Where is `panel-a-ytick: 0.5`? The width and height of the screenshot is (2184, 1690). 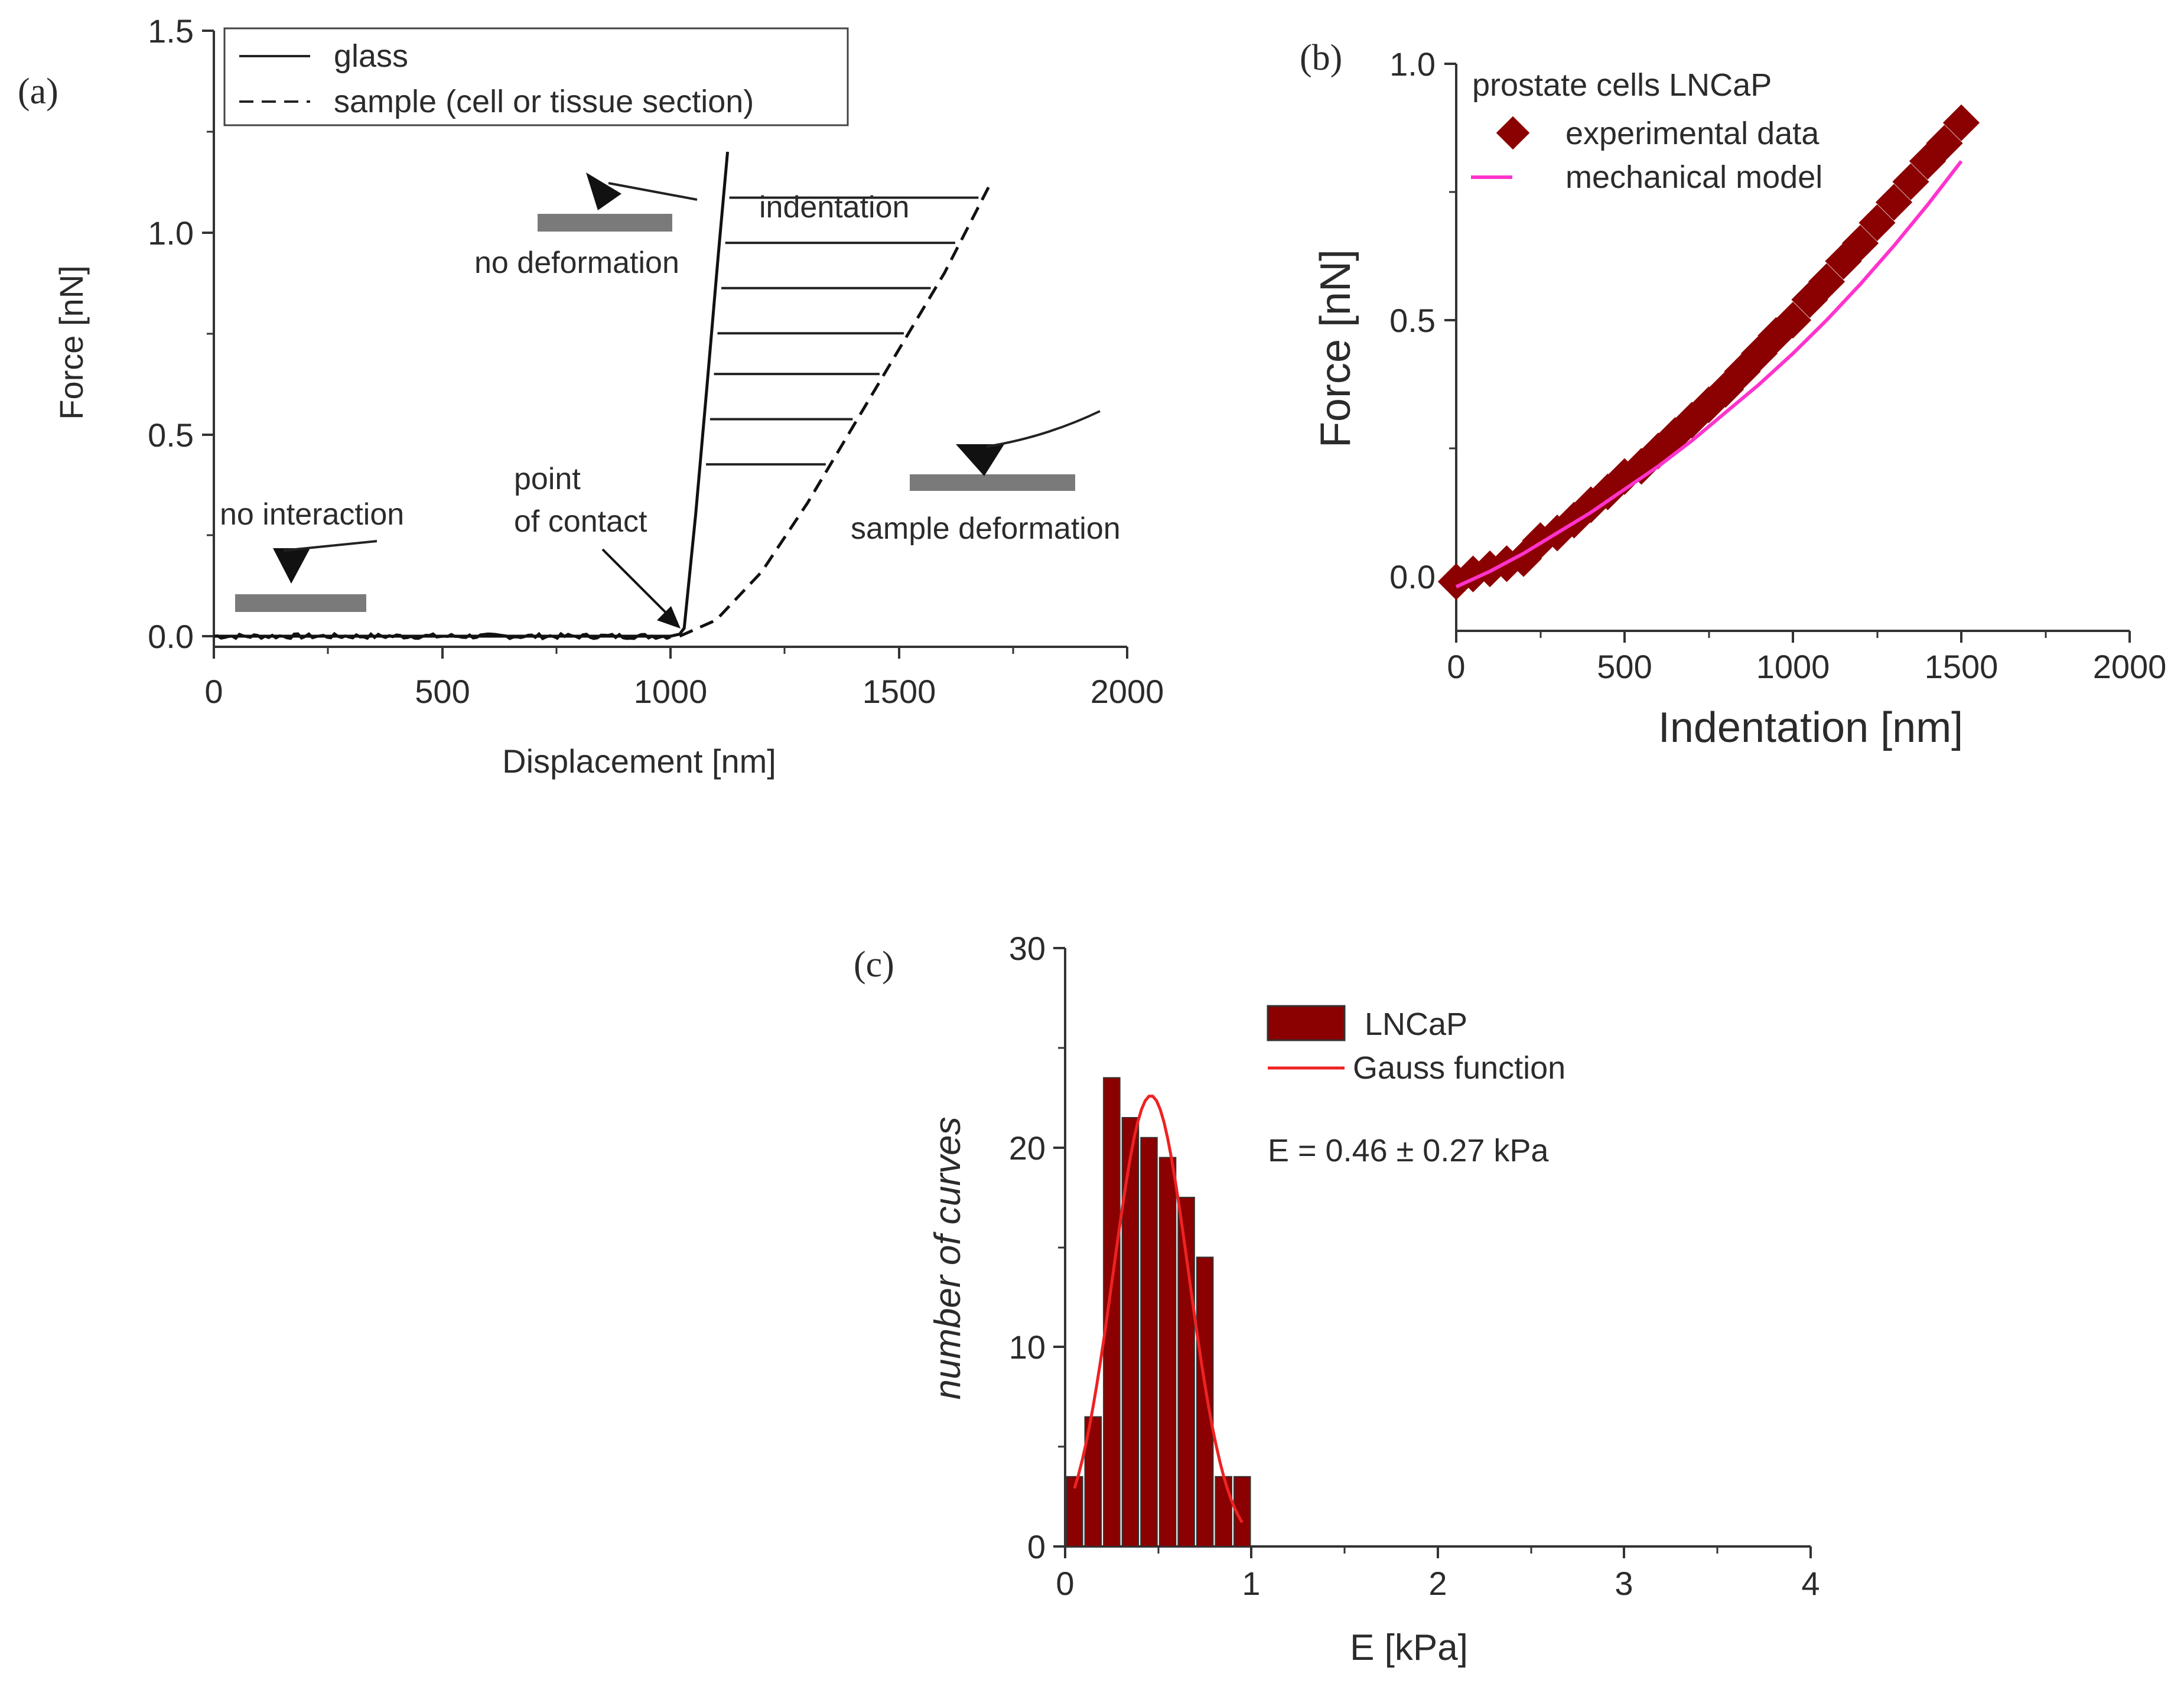 panel-a-ytick: 0.5 is located at coordinates (171, 435).